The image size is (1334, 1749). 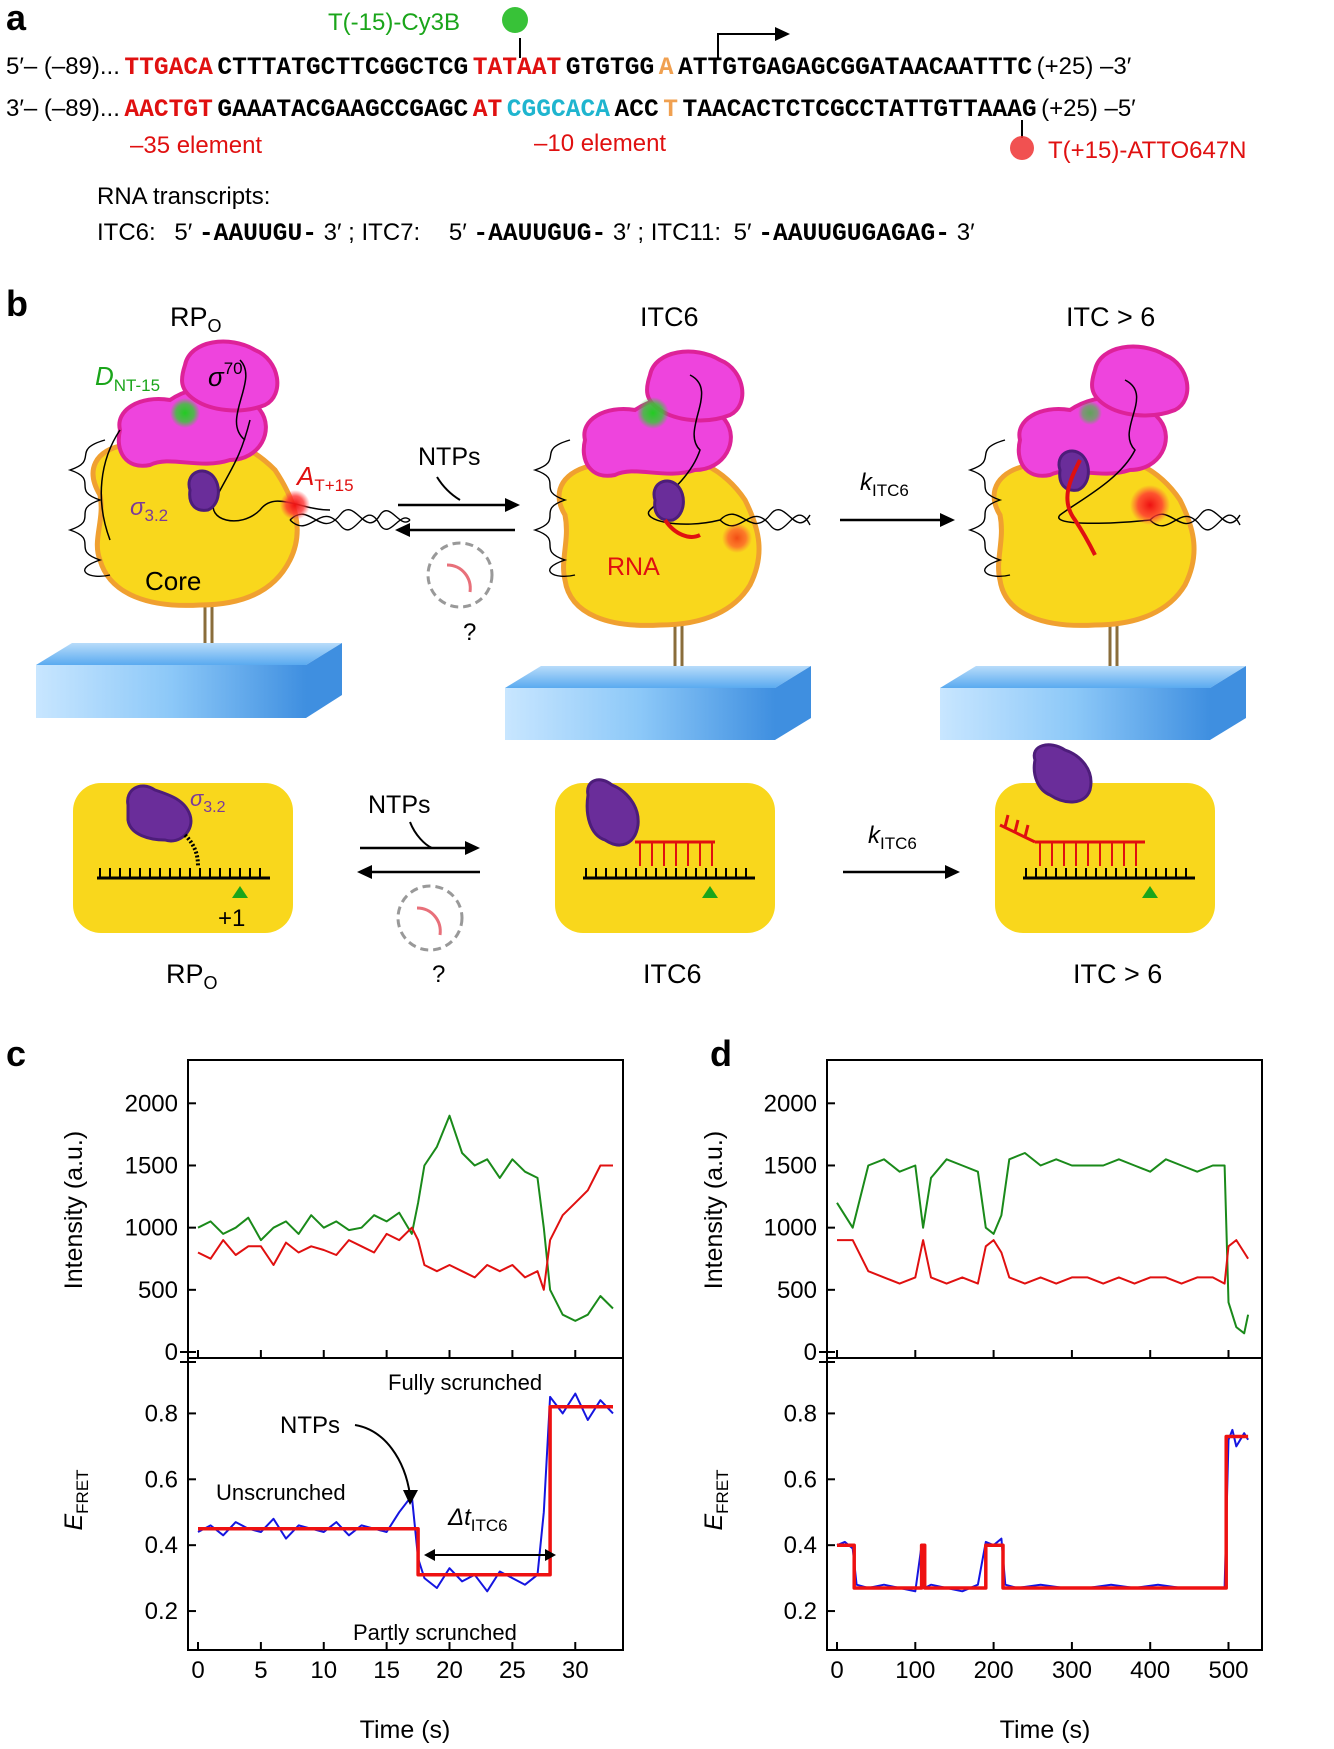 I want to click on x-tick-label: 10, so click(x=323, y=1670).